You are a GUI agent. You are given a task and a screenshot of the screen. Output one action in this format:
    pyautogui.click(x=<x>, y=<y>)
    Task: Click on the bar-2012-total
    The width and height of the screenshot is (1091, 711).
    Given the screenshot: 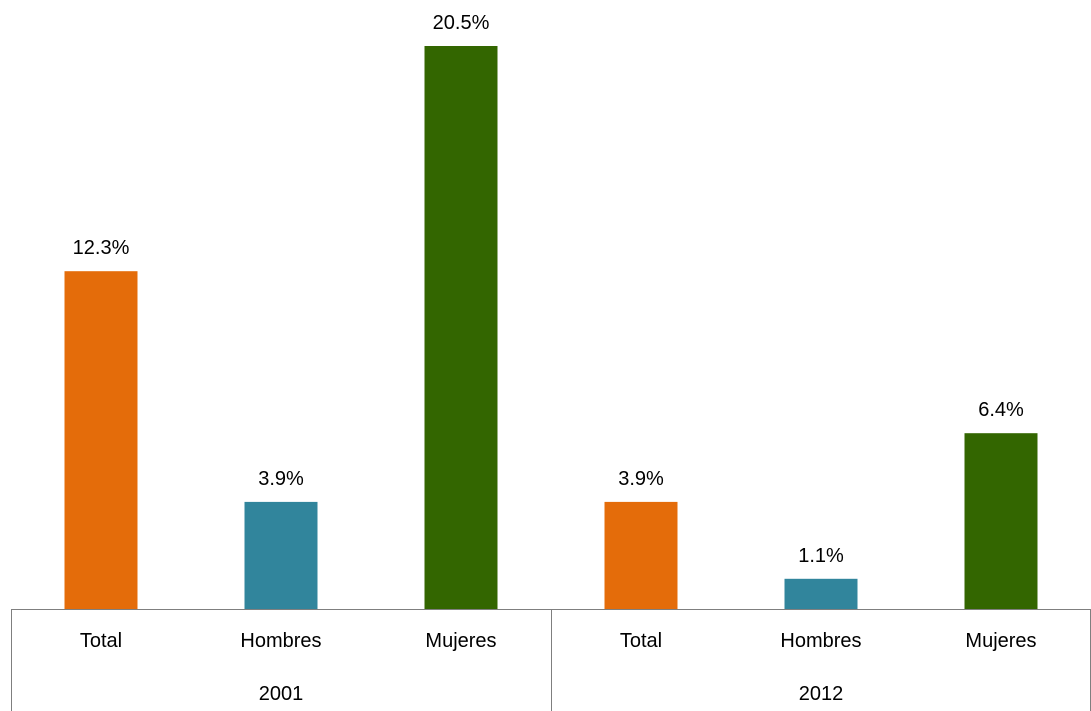 What is the action you would take?
    pyautogui.click(x=641, y=555)
    